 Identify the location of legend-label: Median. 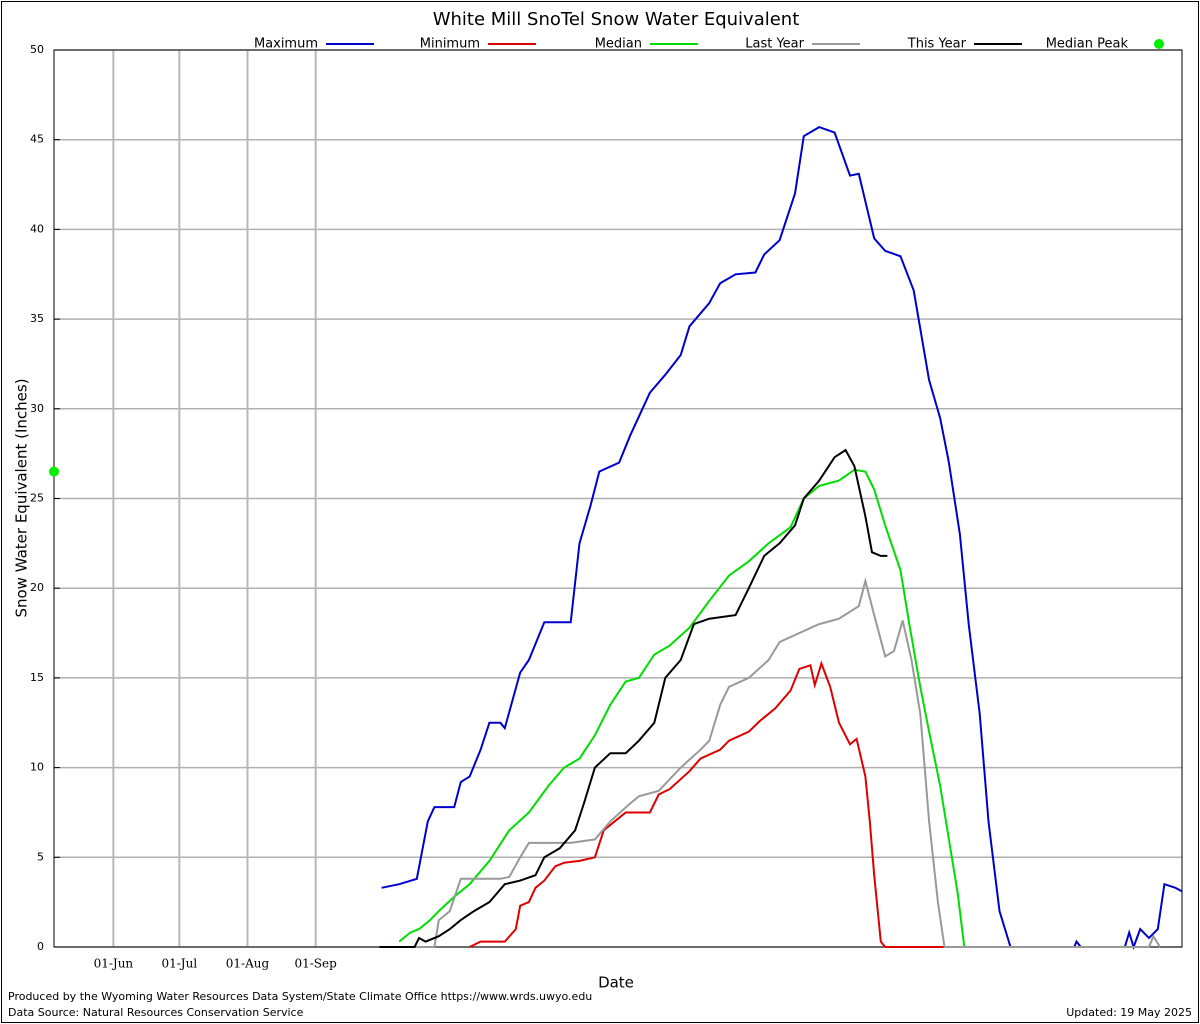
(618, 44).